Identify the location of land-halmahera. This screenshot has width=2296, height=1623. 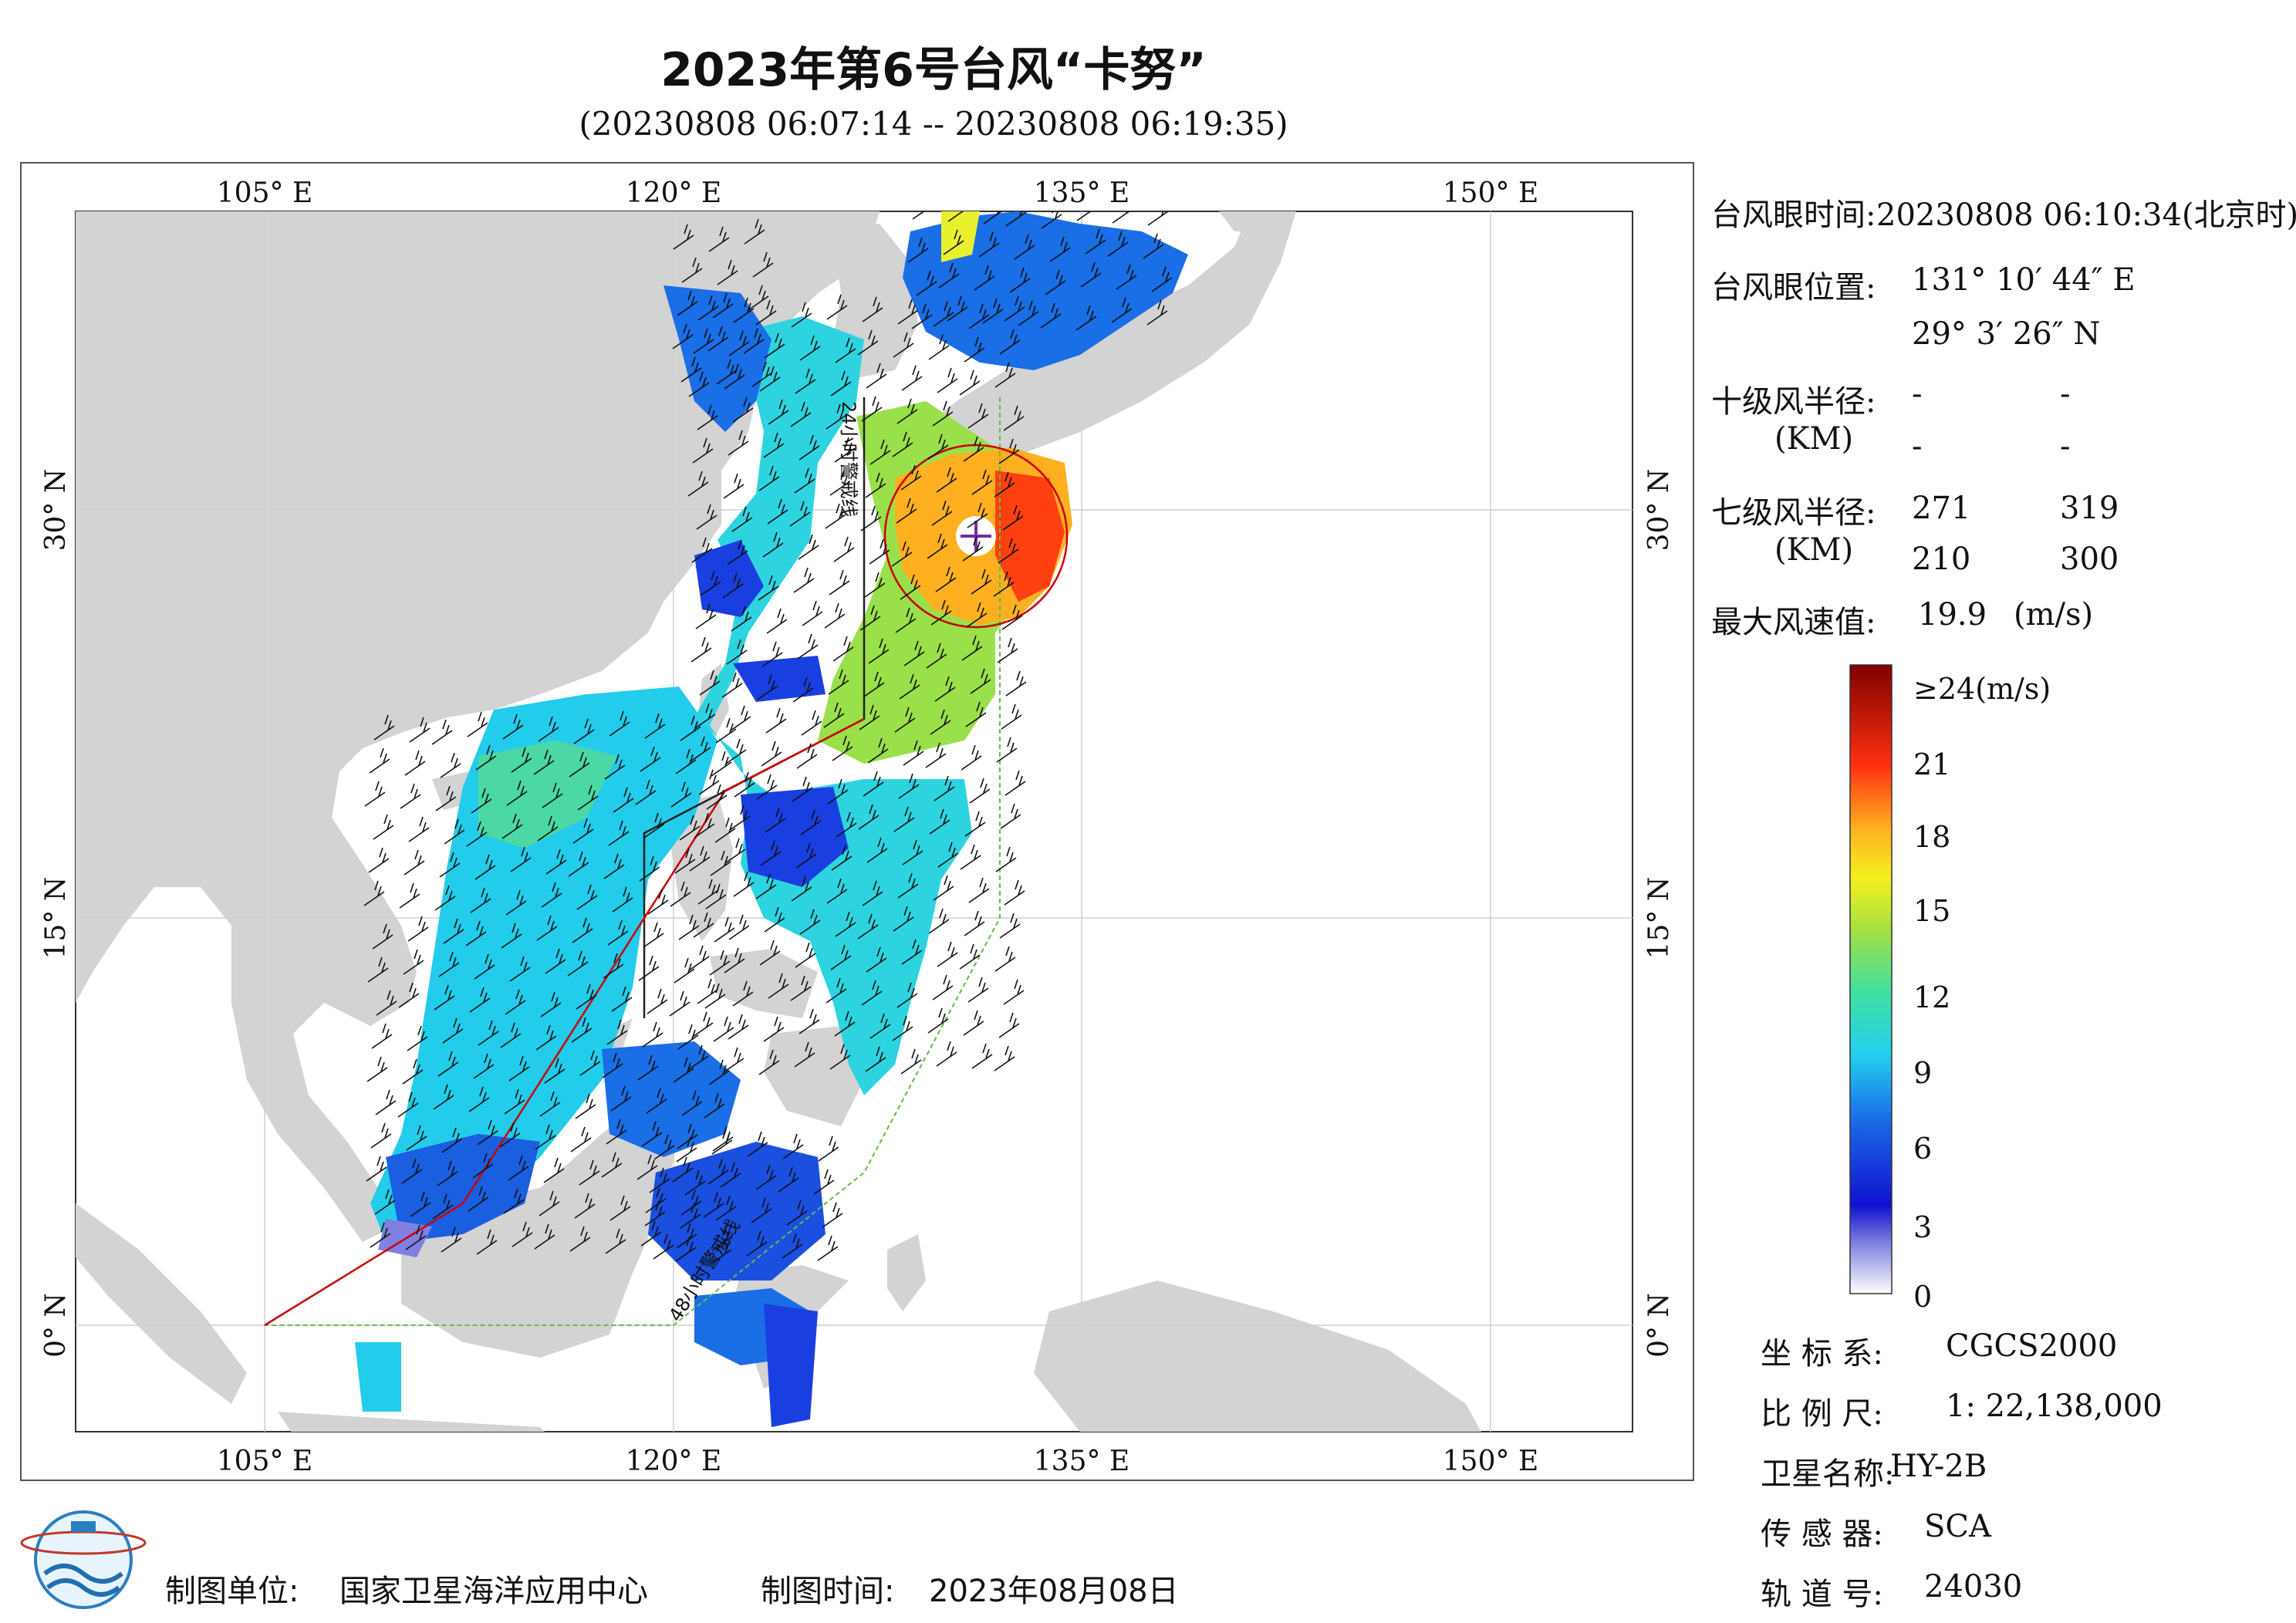
(906, 1272).